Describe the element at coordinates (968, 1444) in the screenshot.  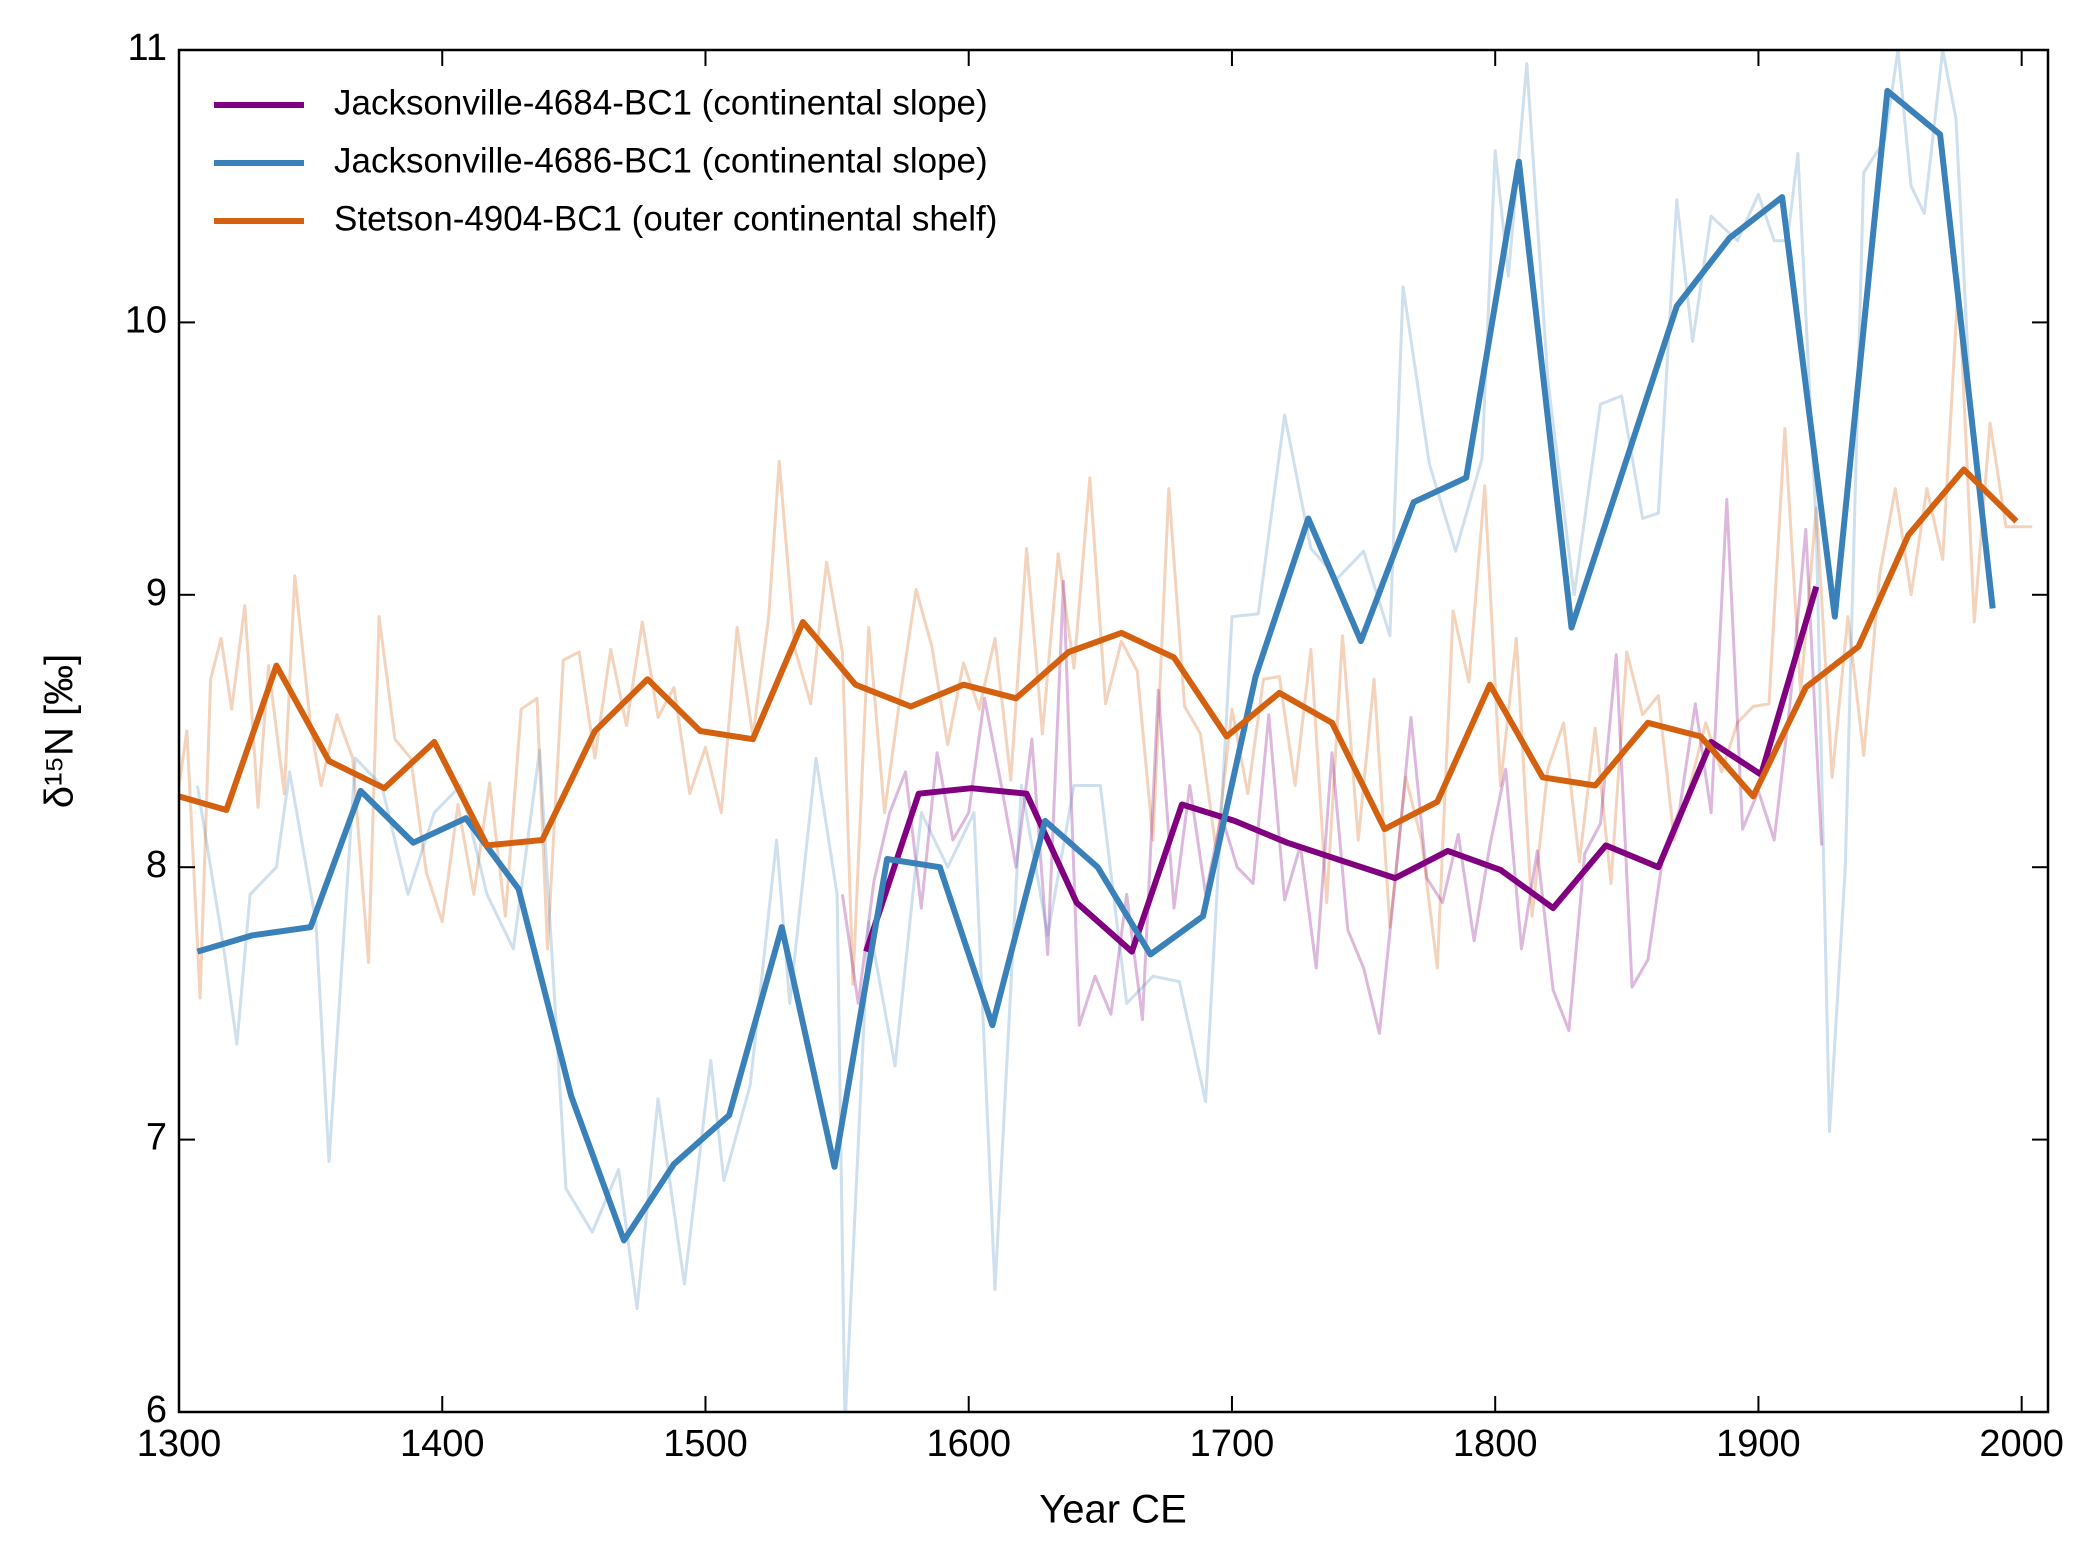
I see `x-tick-label: 1600` at that location.